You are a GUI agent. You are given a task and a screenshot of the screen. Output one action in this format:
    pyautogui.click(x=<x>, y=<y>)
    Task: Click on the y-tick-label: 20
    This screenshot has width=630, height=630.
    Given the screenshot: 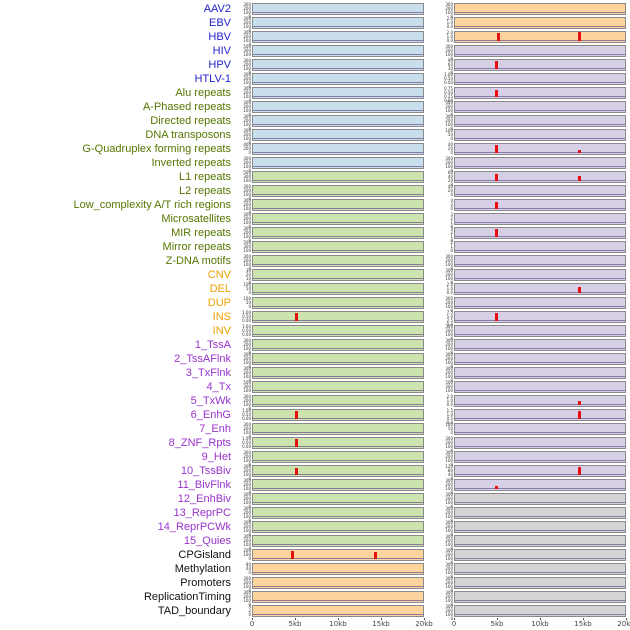 What is the action you would take?
    pyautogui.click(x=450, y=190)
    